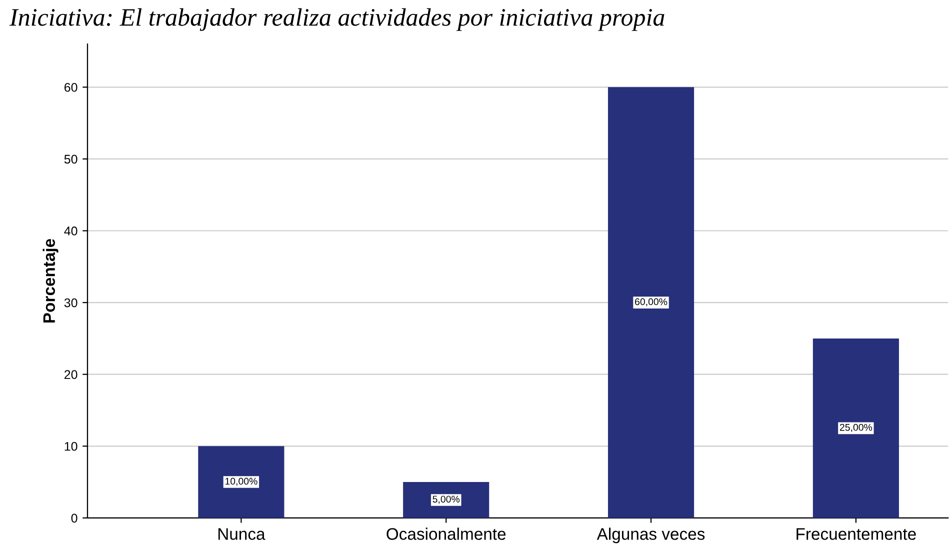  I want to click on data-label: 60,00%, so click(651, 302).